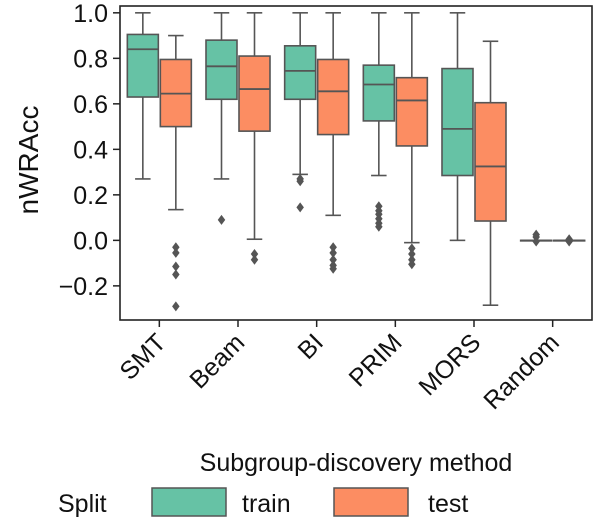 The height and width of the screenshot is (527, 598). I want to click on y-tick-label: 0.6, so click(90, 105).